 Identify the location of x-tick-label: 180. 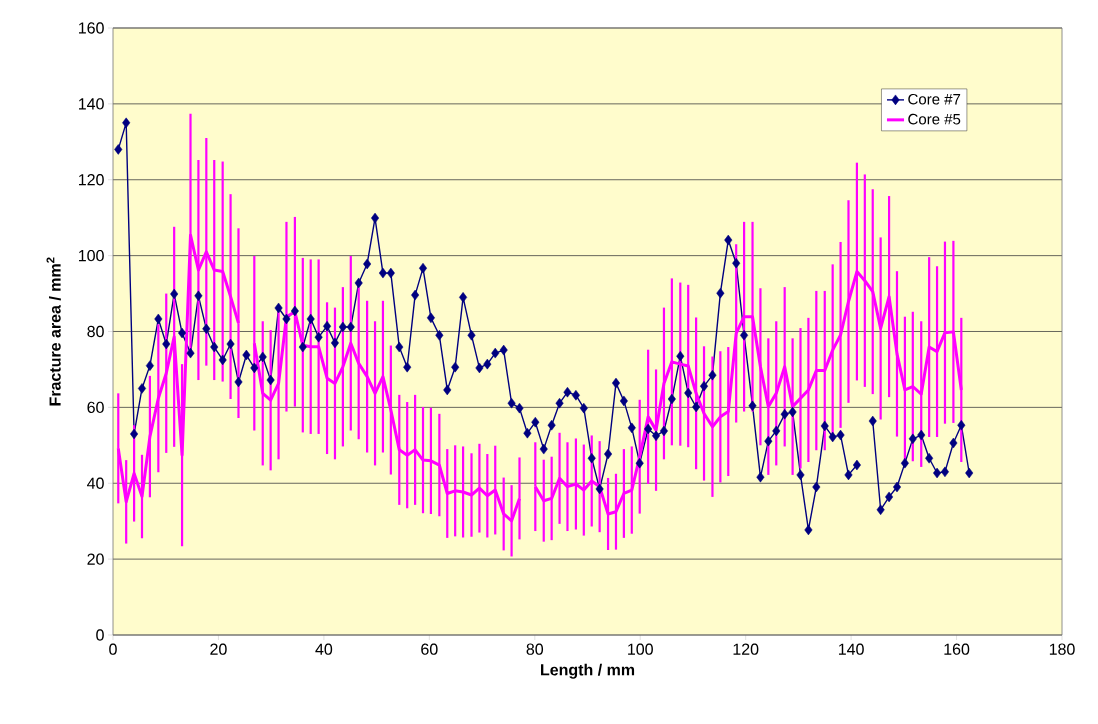
(1062, 649).